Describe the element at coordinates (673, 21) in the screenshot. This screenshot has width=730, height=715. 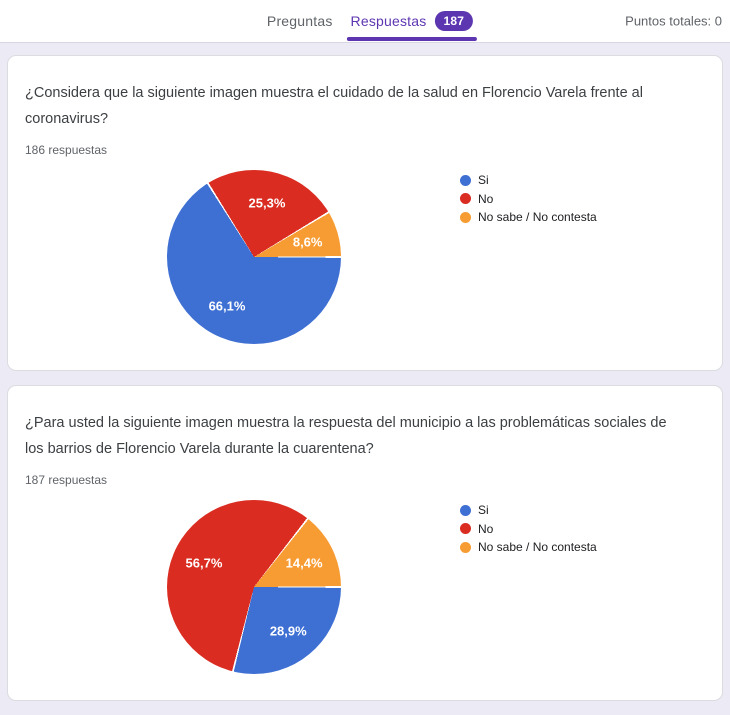
I see `points-total-label: Puntos totales: 0` at that location.